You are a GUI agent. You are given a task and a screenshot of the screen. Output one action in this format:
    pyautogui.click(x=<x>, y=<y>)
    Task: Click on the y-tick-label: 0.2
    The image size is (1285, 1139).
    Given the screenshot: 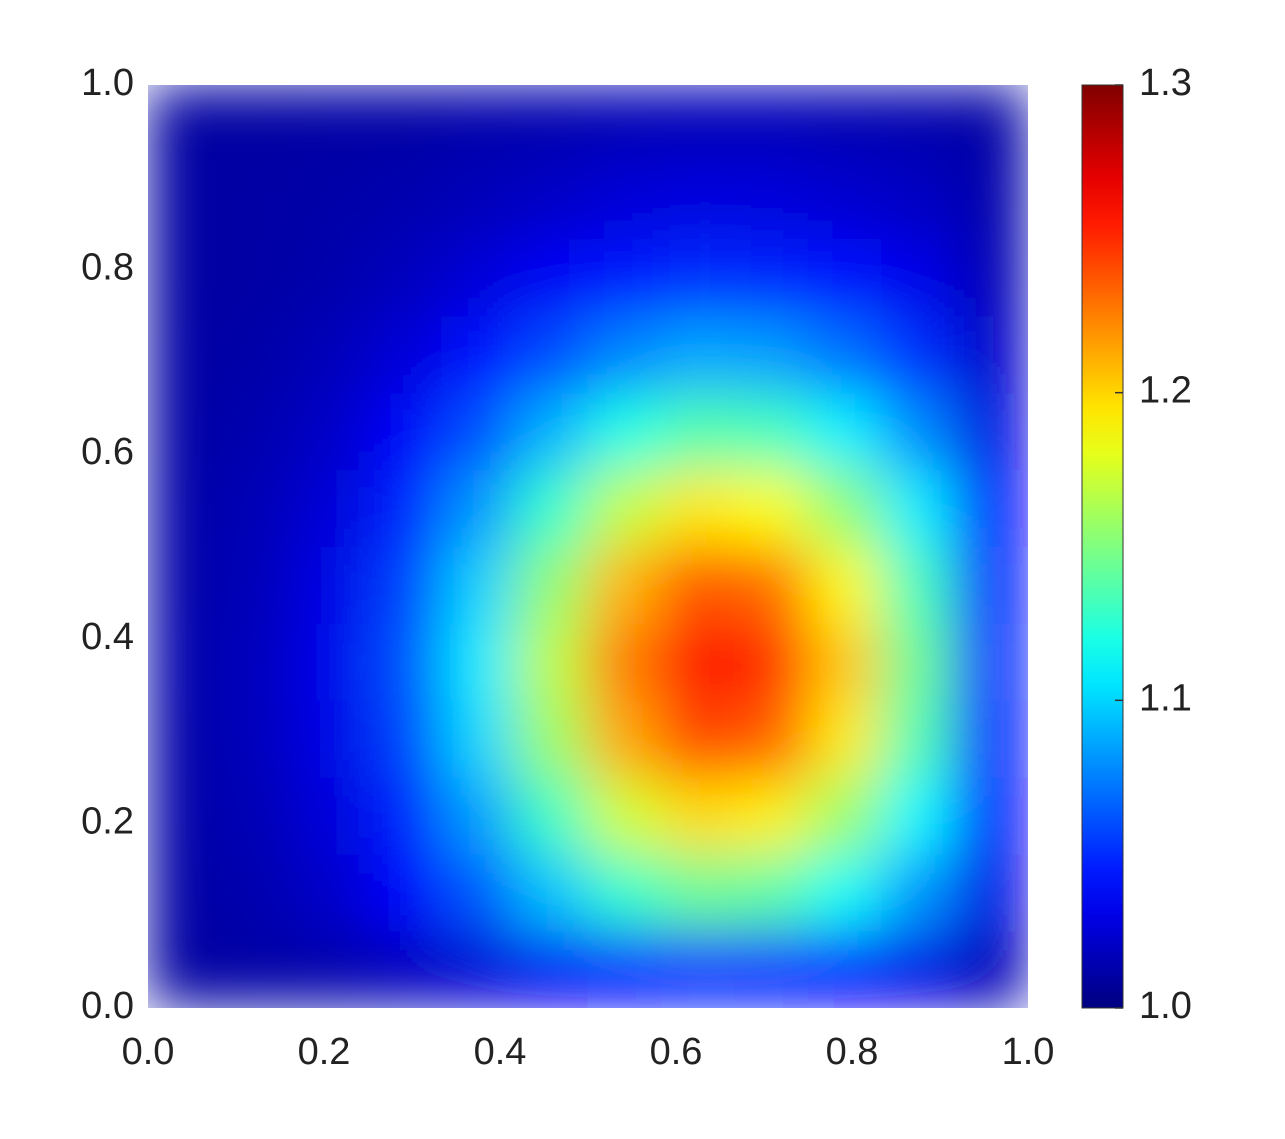 What is the action you would take?
    pyautogui.click(x=107, y=821)
    